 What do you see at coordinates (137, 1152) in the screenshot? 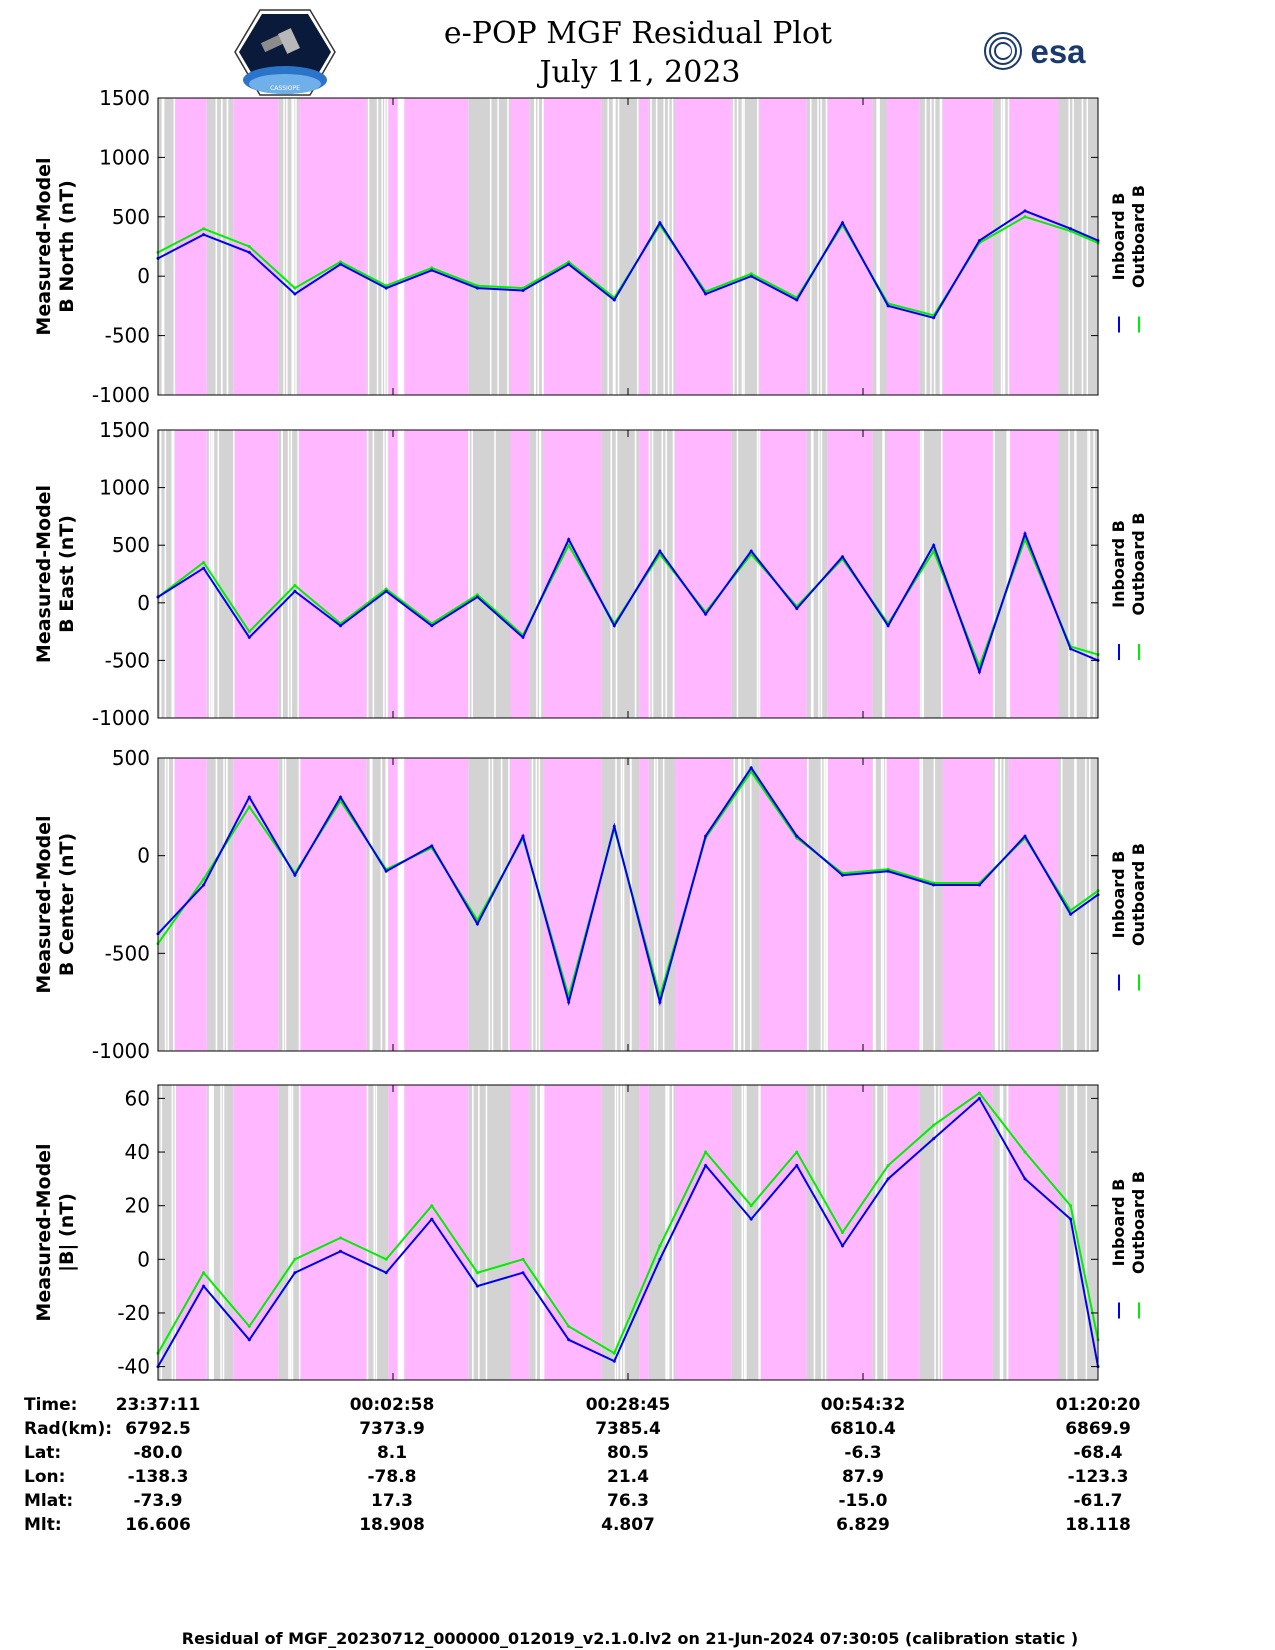
I see `y-tick-label: 40` at bounding box center [137, 1152].